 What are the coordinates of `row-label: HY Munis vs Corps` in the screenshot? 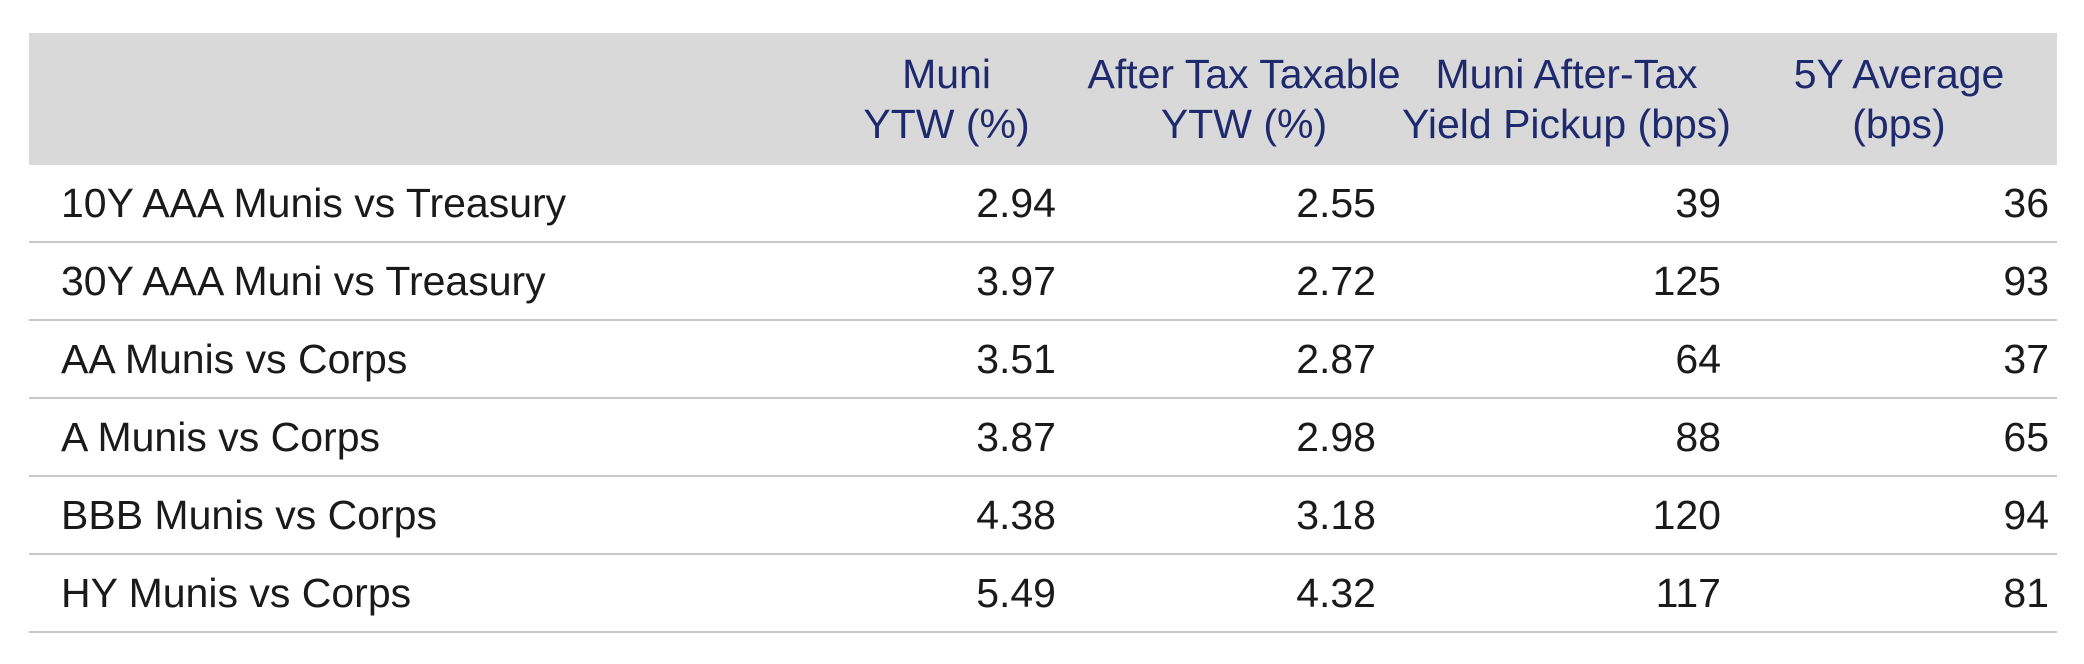 It's located at (236, 593).